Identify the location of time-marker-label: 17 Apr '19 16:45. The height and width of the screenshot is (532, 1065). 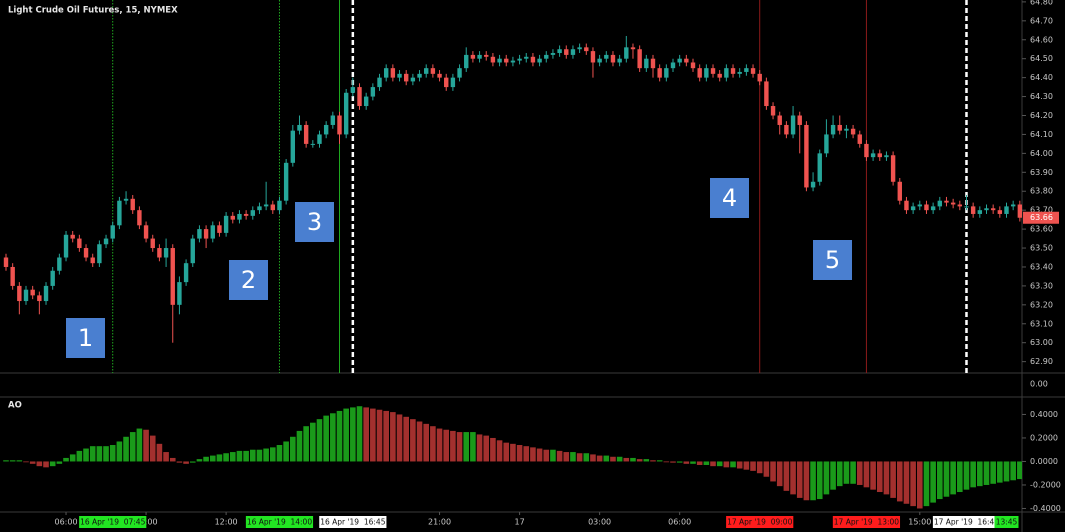
(967, 522).